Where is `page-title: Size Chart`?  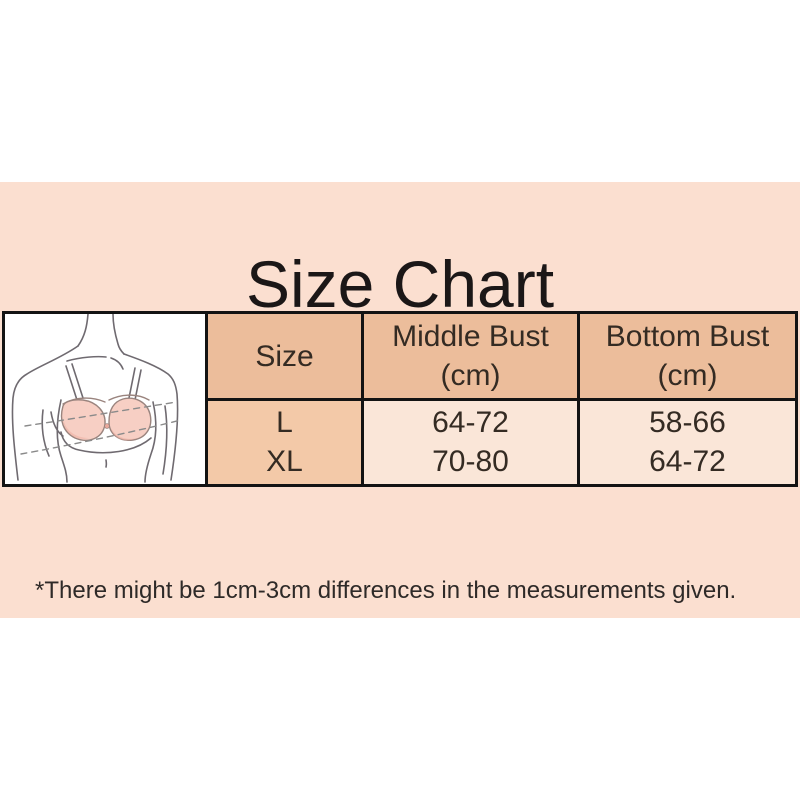 page-title: Size Chart is located at coordinates (400, 284).